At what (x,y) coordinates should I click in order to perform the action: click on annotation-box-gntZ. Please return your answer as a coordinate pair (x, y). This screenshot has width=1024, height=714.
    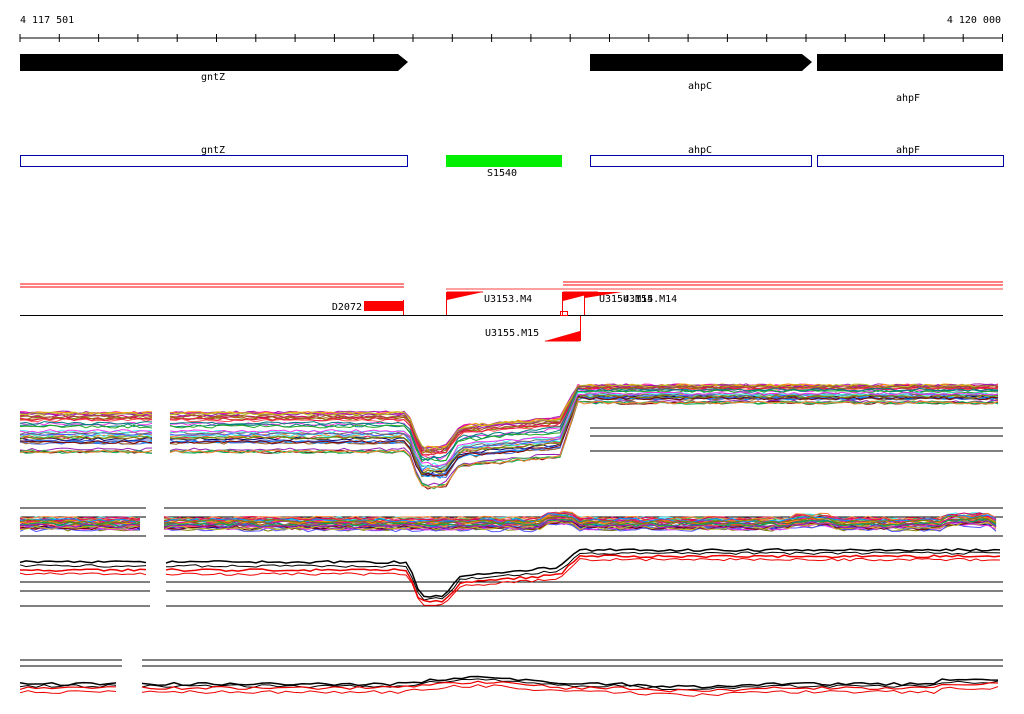
    Looking at the image, I should click on (214, 161).